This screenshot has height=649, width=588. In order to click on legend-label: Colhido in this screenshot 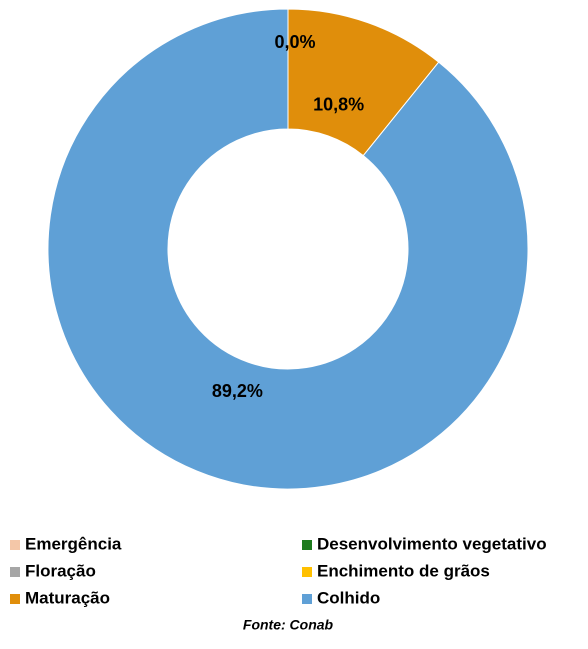, I will do `click(348, 597)`.